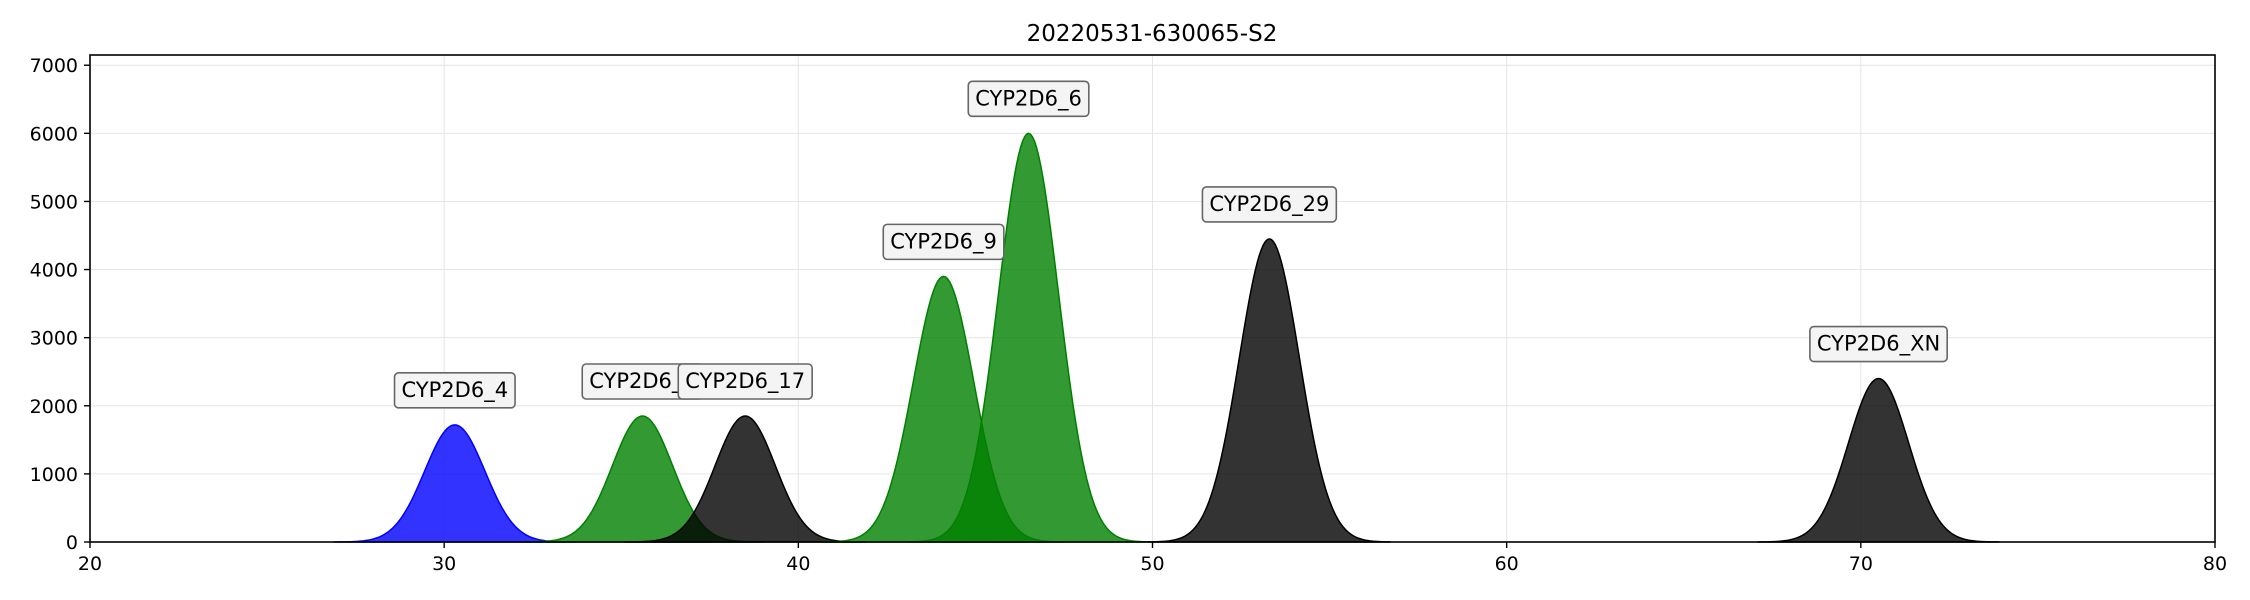 The image size is (2250, 600). I want to click on peak-label-text: CYP2D6_9, so click(943, 241).